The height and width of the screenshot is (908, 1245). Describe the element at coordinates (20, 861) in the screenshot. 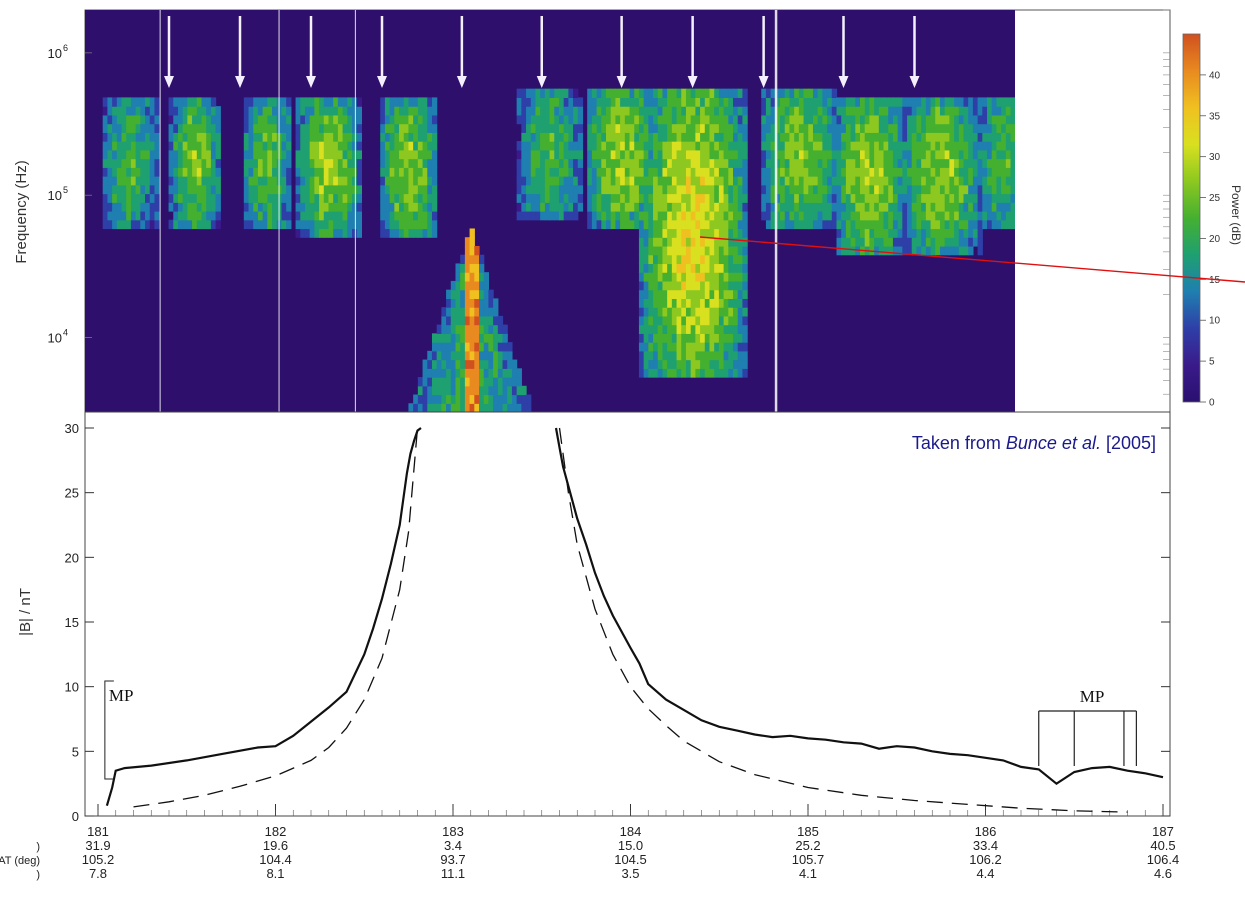

I see `ephemeris-row-label: AT (deg)` at that location.